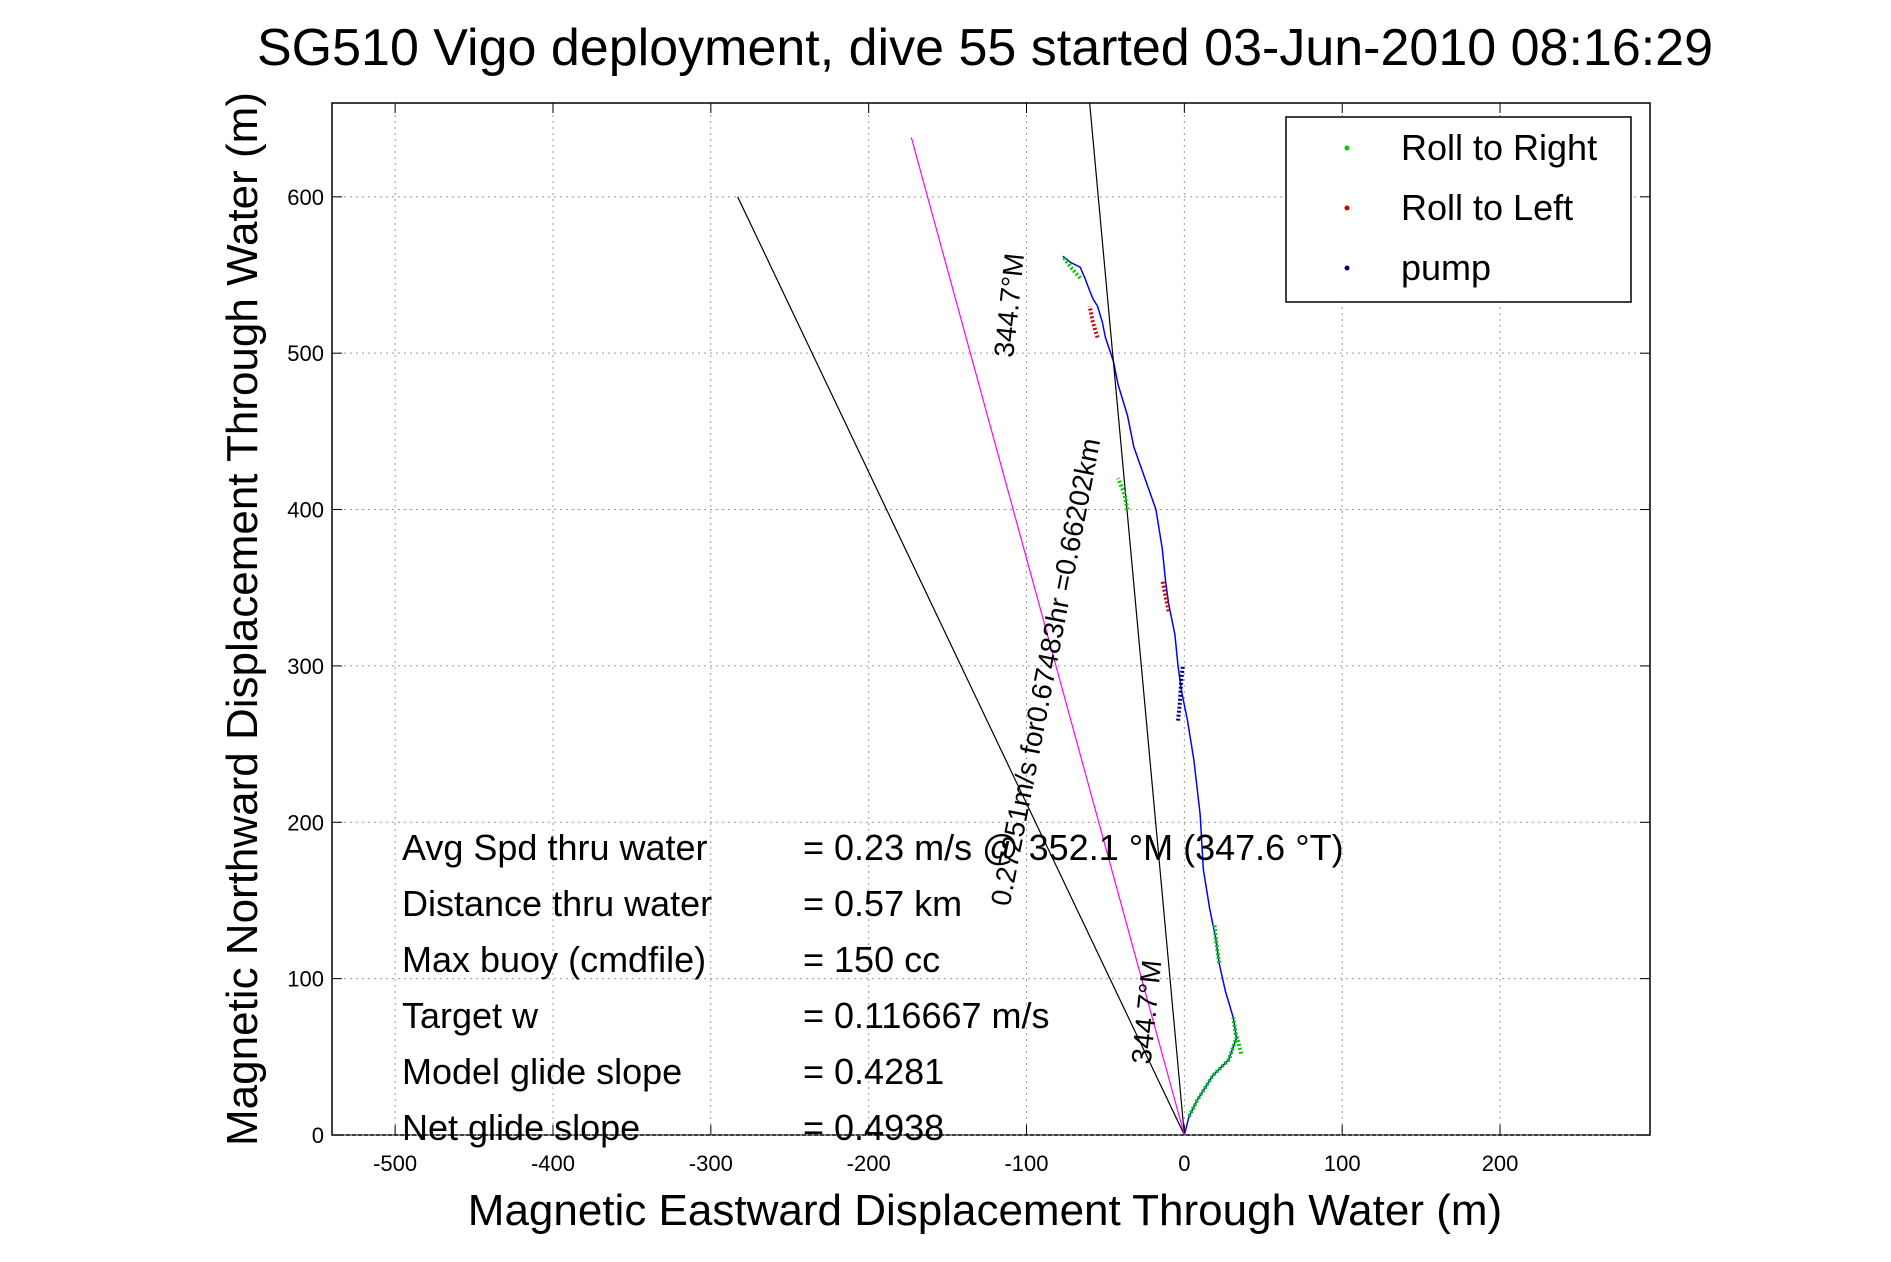  I want to click on stat-label: Model glide slope, so click(542, 1071).